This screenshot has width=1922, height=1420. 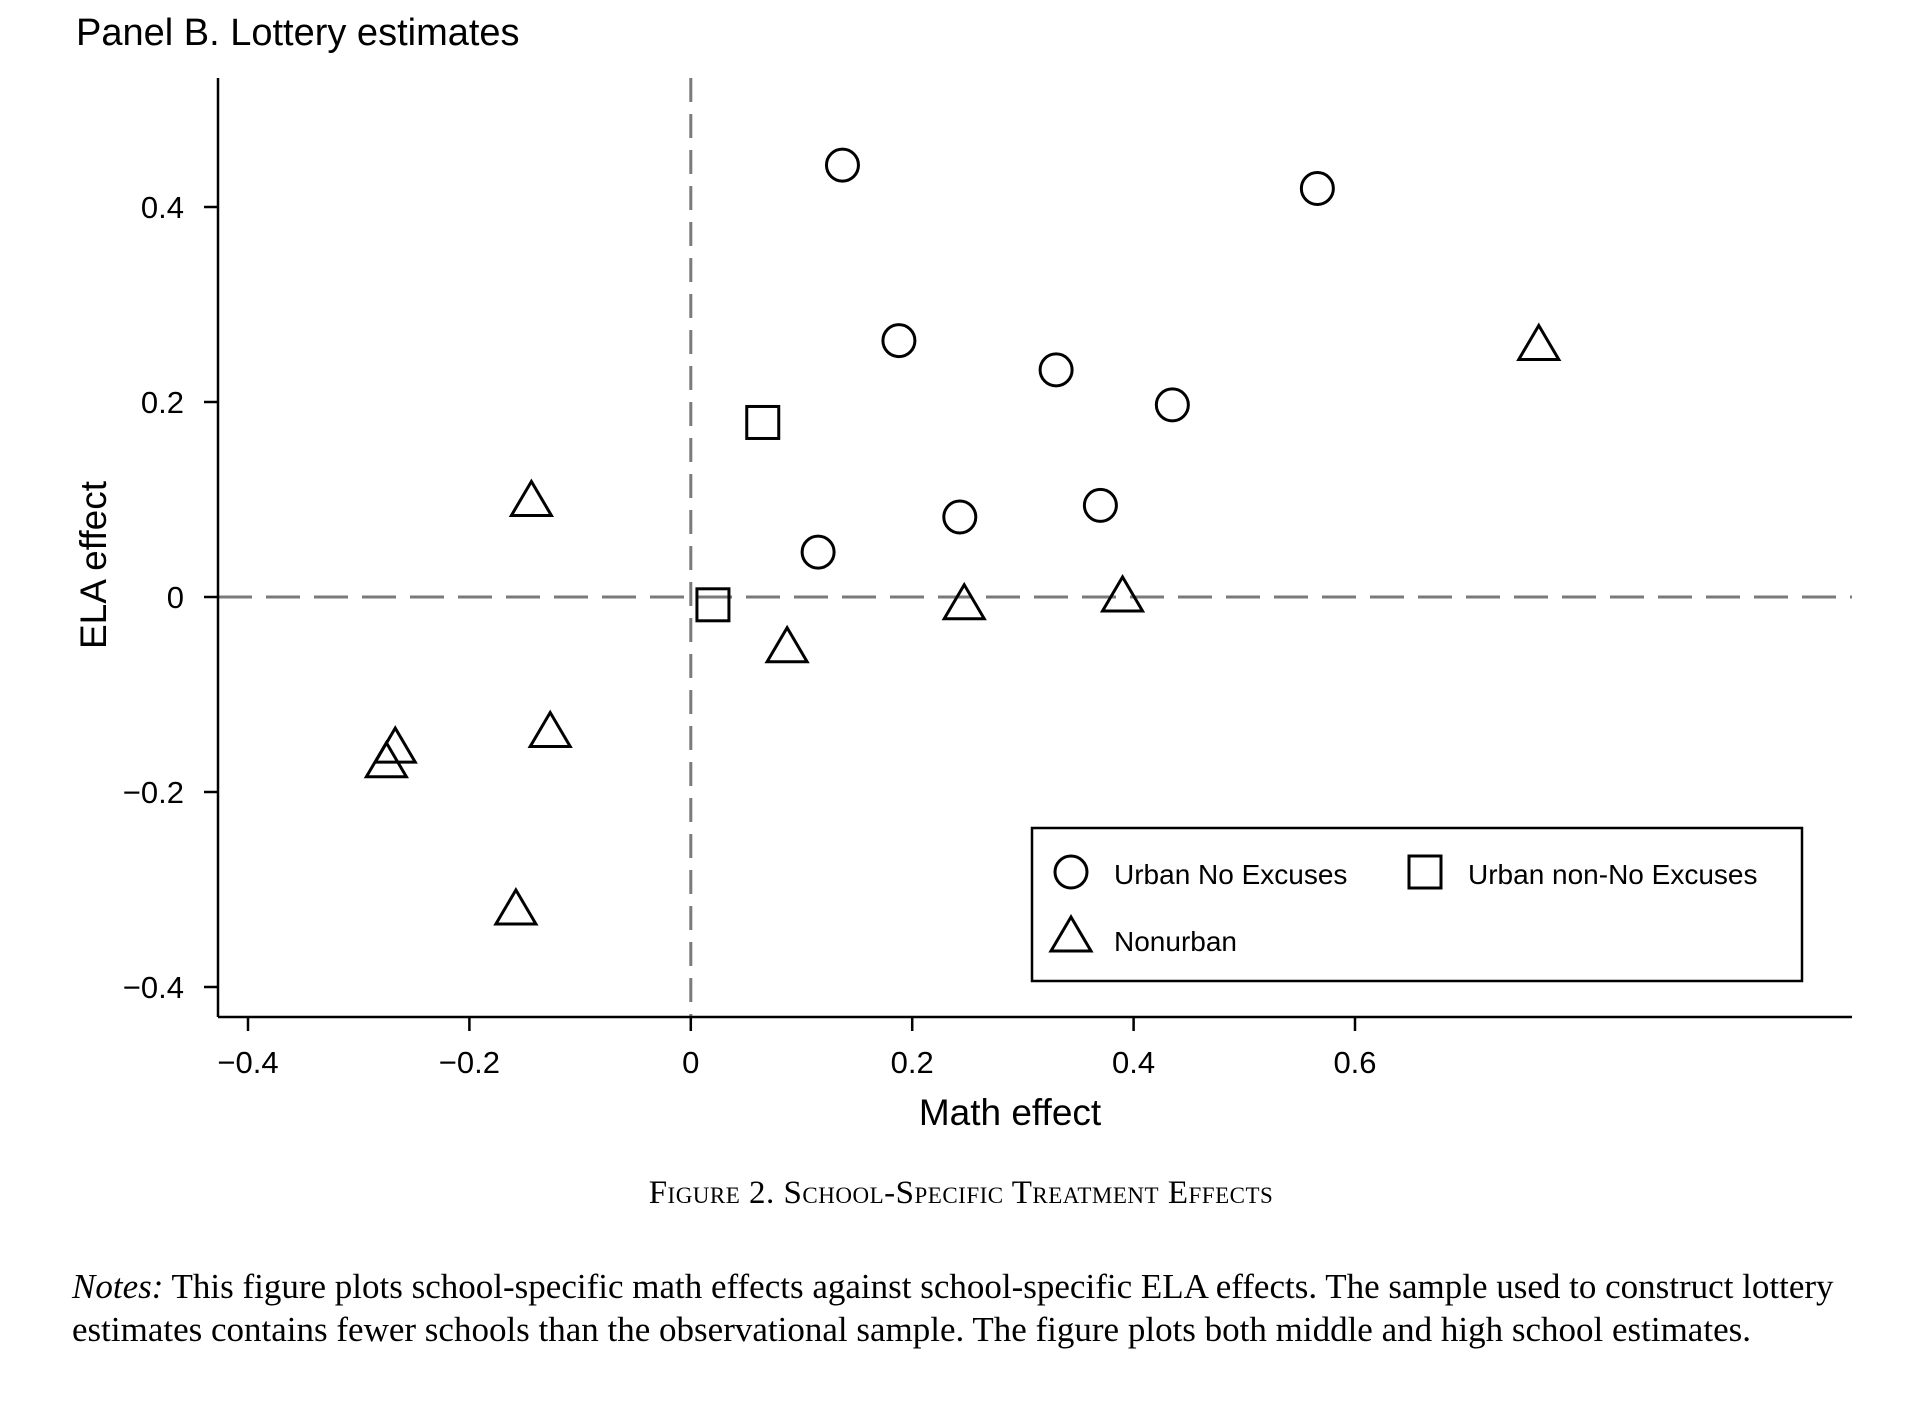 I want to click on legend-box, so click(x=1417, y=904).